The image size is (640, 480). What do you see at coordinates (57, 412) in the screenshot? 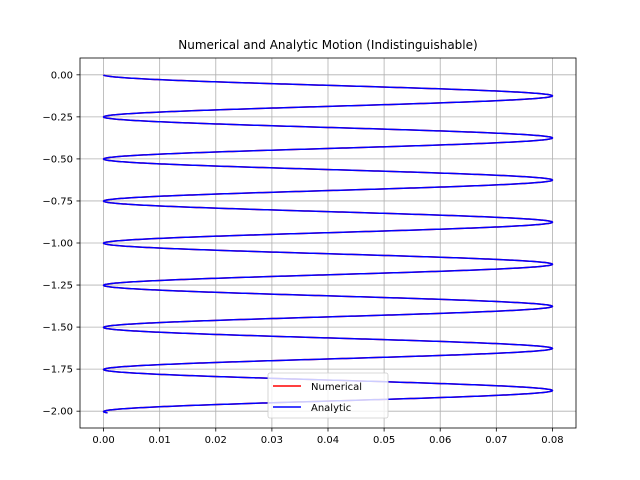
I see `y-tick-label: −2.00` at bounding box center [57, 412].